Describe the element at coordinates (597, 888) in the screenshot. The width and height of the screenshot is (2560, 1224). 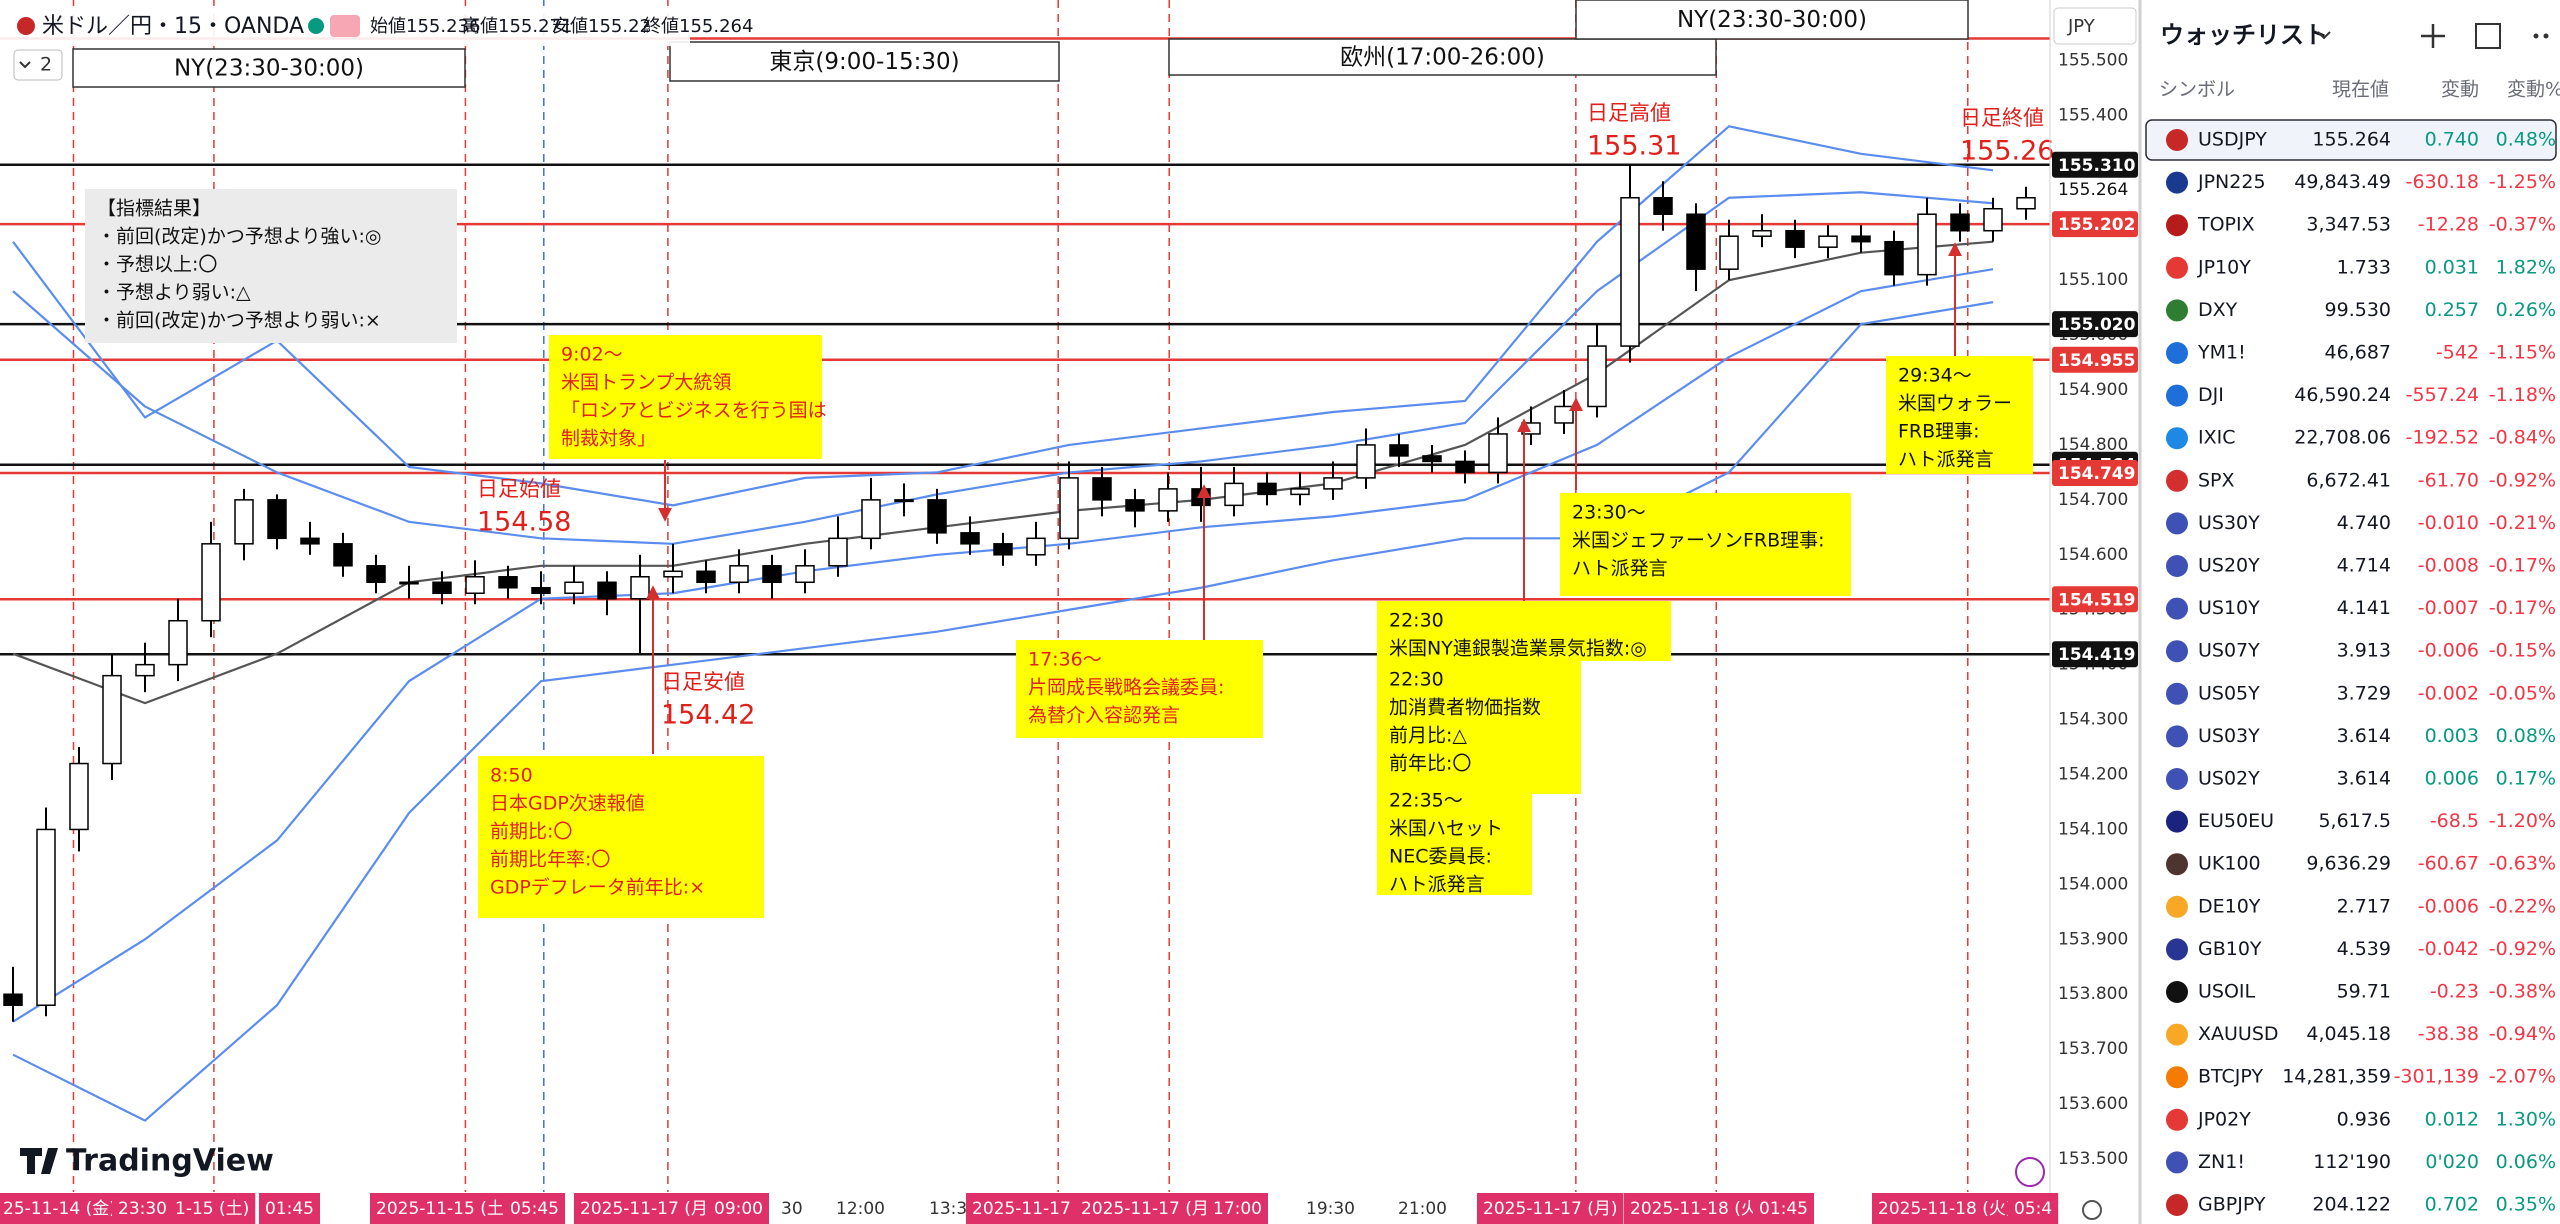
I see `annotation-line: GDPデフレータ前年比:×` at that location.